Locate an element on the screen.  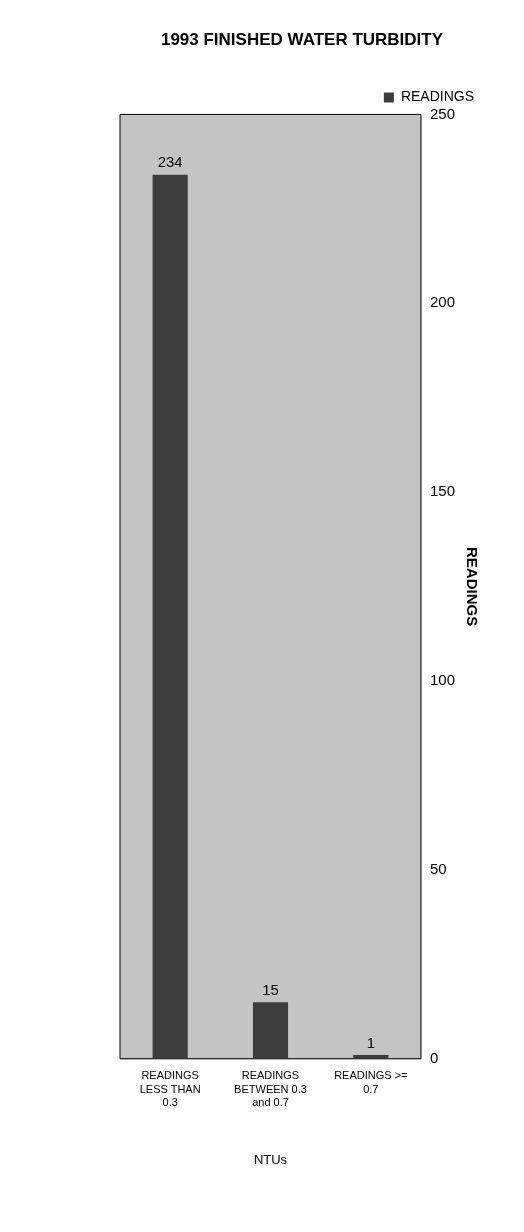
legend-label: READINGS is located at coordinates (437, 96).